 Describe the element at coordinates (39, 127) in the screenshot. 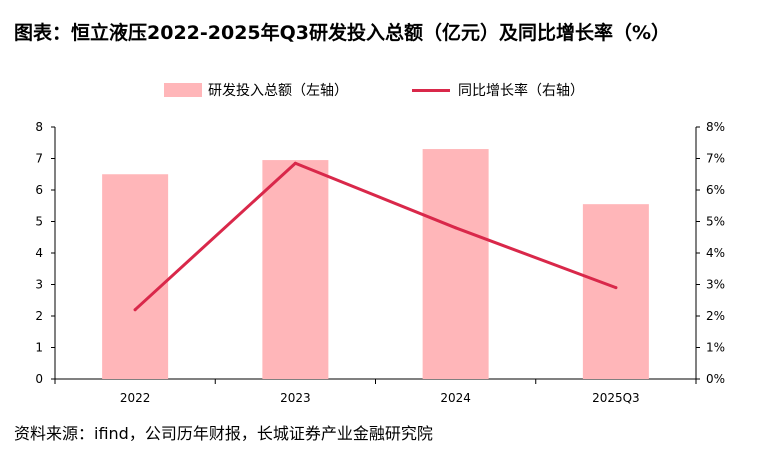

I see `y-left-tick-label: 8` at that location.